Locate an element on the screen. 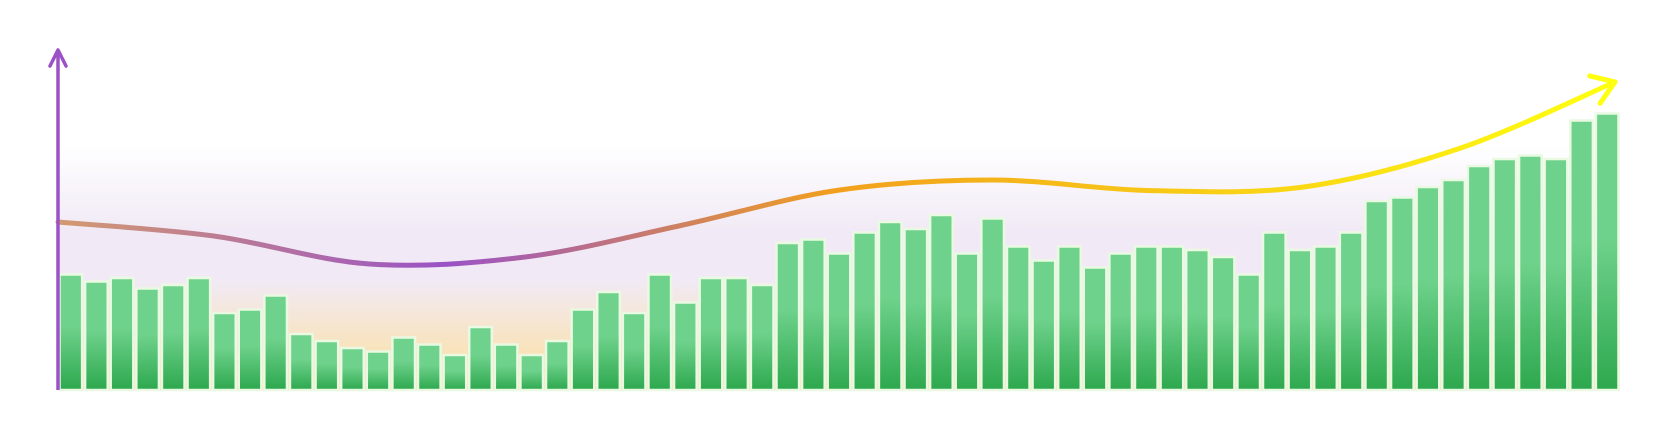  trend-line-arrowhead is located at coordinates (1602, 89).